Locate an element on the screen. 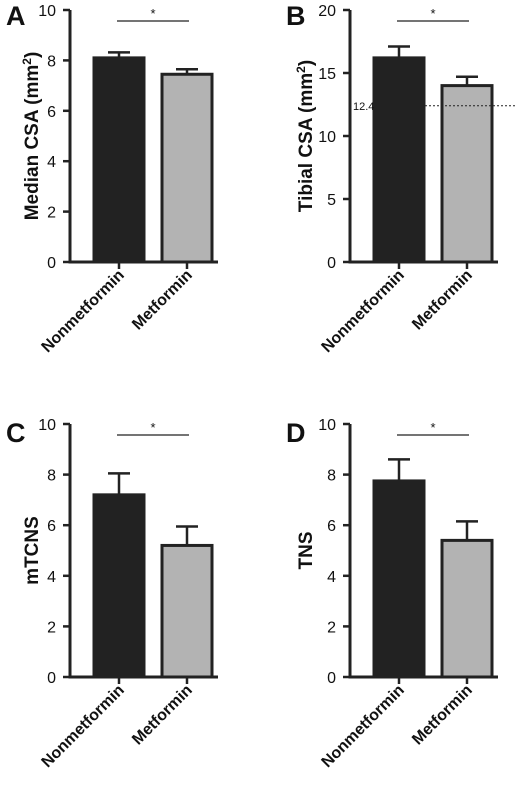 The width and height of the screenshot is (520, 802). y-axis-title-text: Tibial CSA (mm is located at coordinates (306, 142).